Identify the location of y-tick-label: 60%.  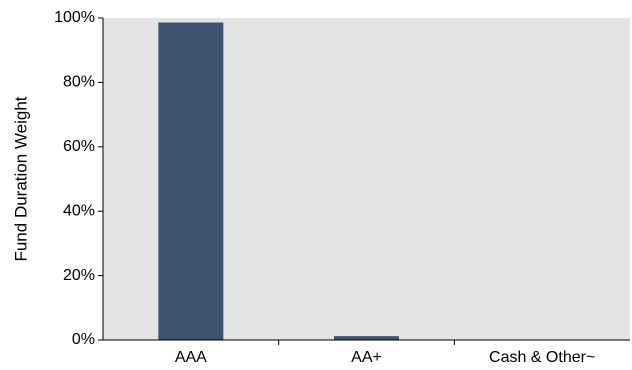
(79, 146).